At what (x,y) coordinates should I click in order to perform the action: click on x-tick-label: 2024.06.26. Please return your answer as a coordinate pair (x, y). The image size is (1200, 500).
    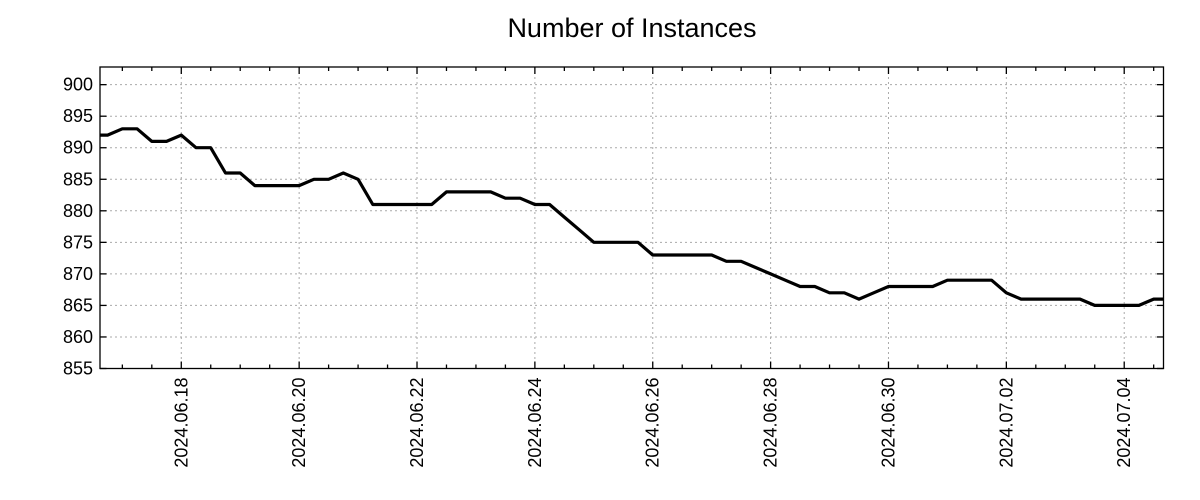
    Looking at the image, I should click on (653, 423).